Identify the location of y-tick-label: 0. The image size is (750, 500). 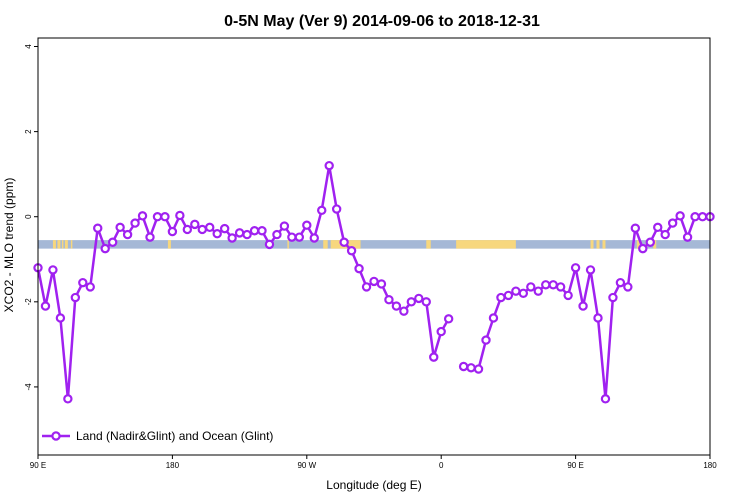
(28, 216).